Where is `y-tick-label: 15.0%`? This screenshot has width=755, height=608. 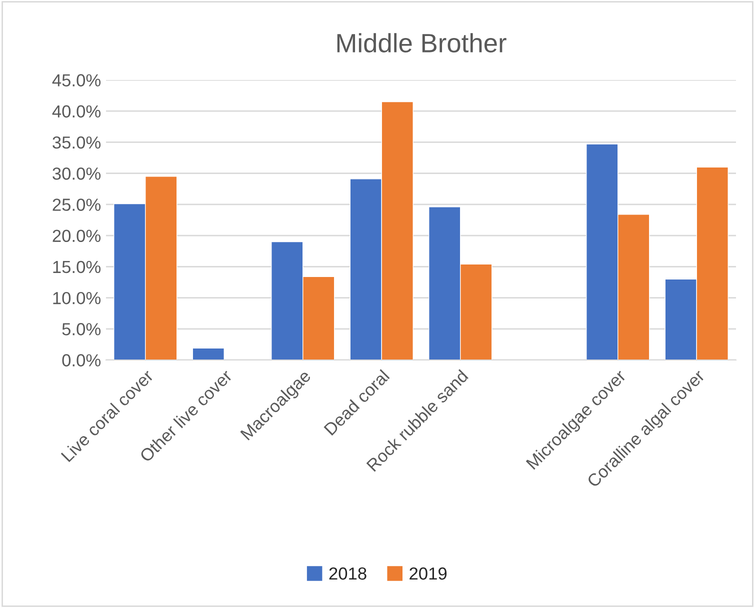 y-tick-label: 15.0% is located at coordinates (77, 267).